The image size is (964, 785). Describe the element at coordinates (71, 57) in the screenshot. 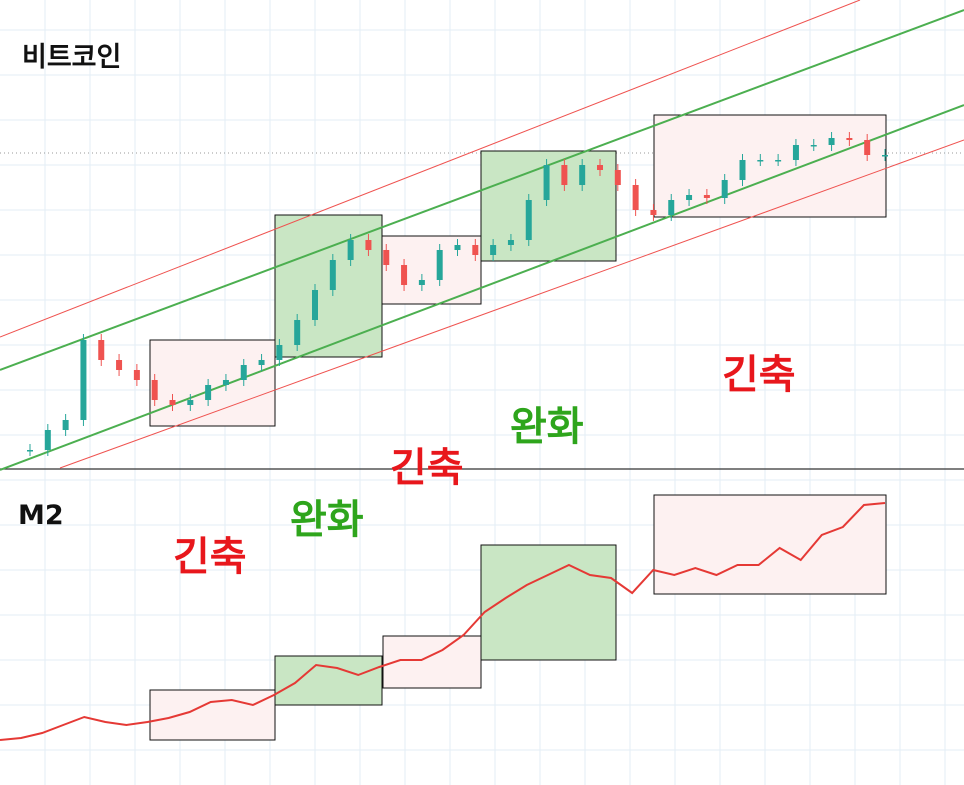

I see `chart-title: 비트코인` at that location.